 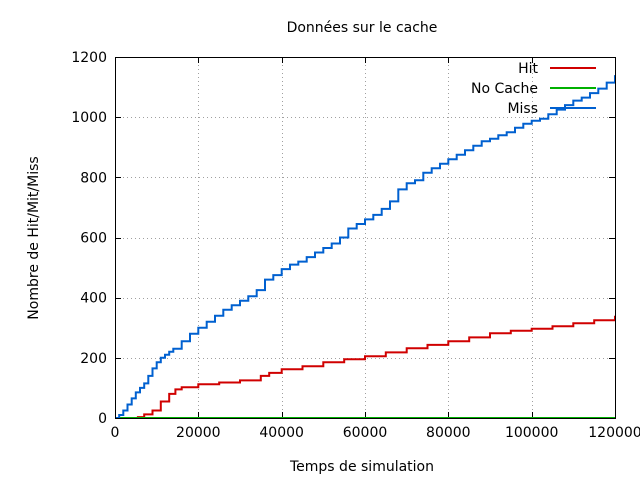 What do you see at coordinates (365, 433) in the screenshot?
I see `x-tick-label: 60000` at bounding box center [365, 433].